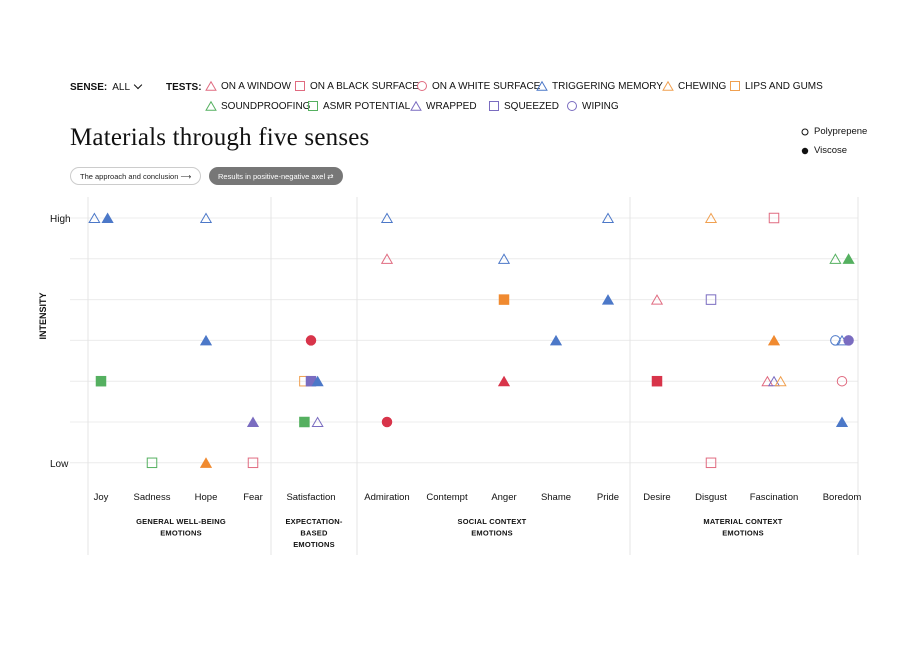 The image size is (914, 648). I want to click on test-legend-label: TRIGGERING MEMORY, so click(607, 86).